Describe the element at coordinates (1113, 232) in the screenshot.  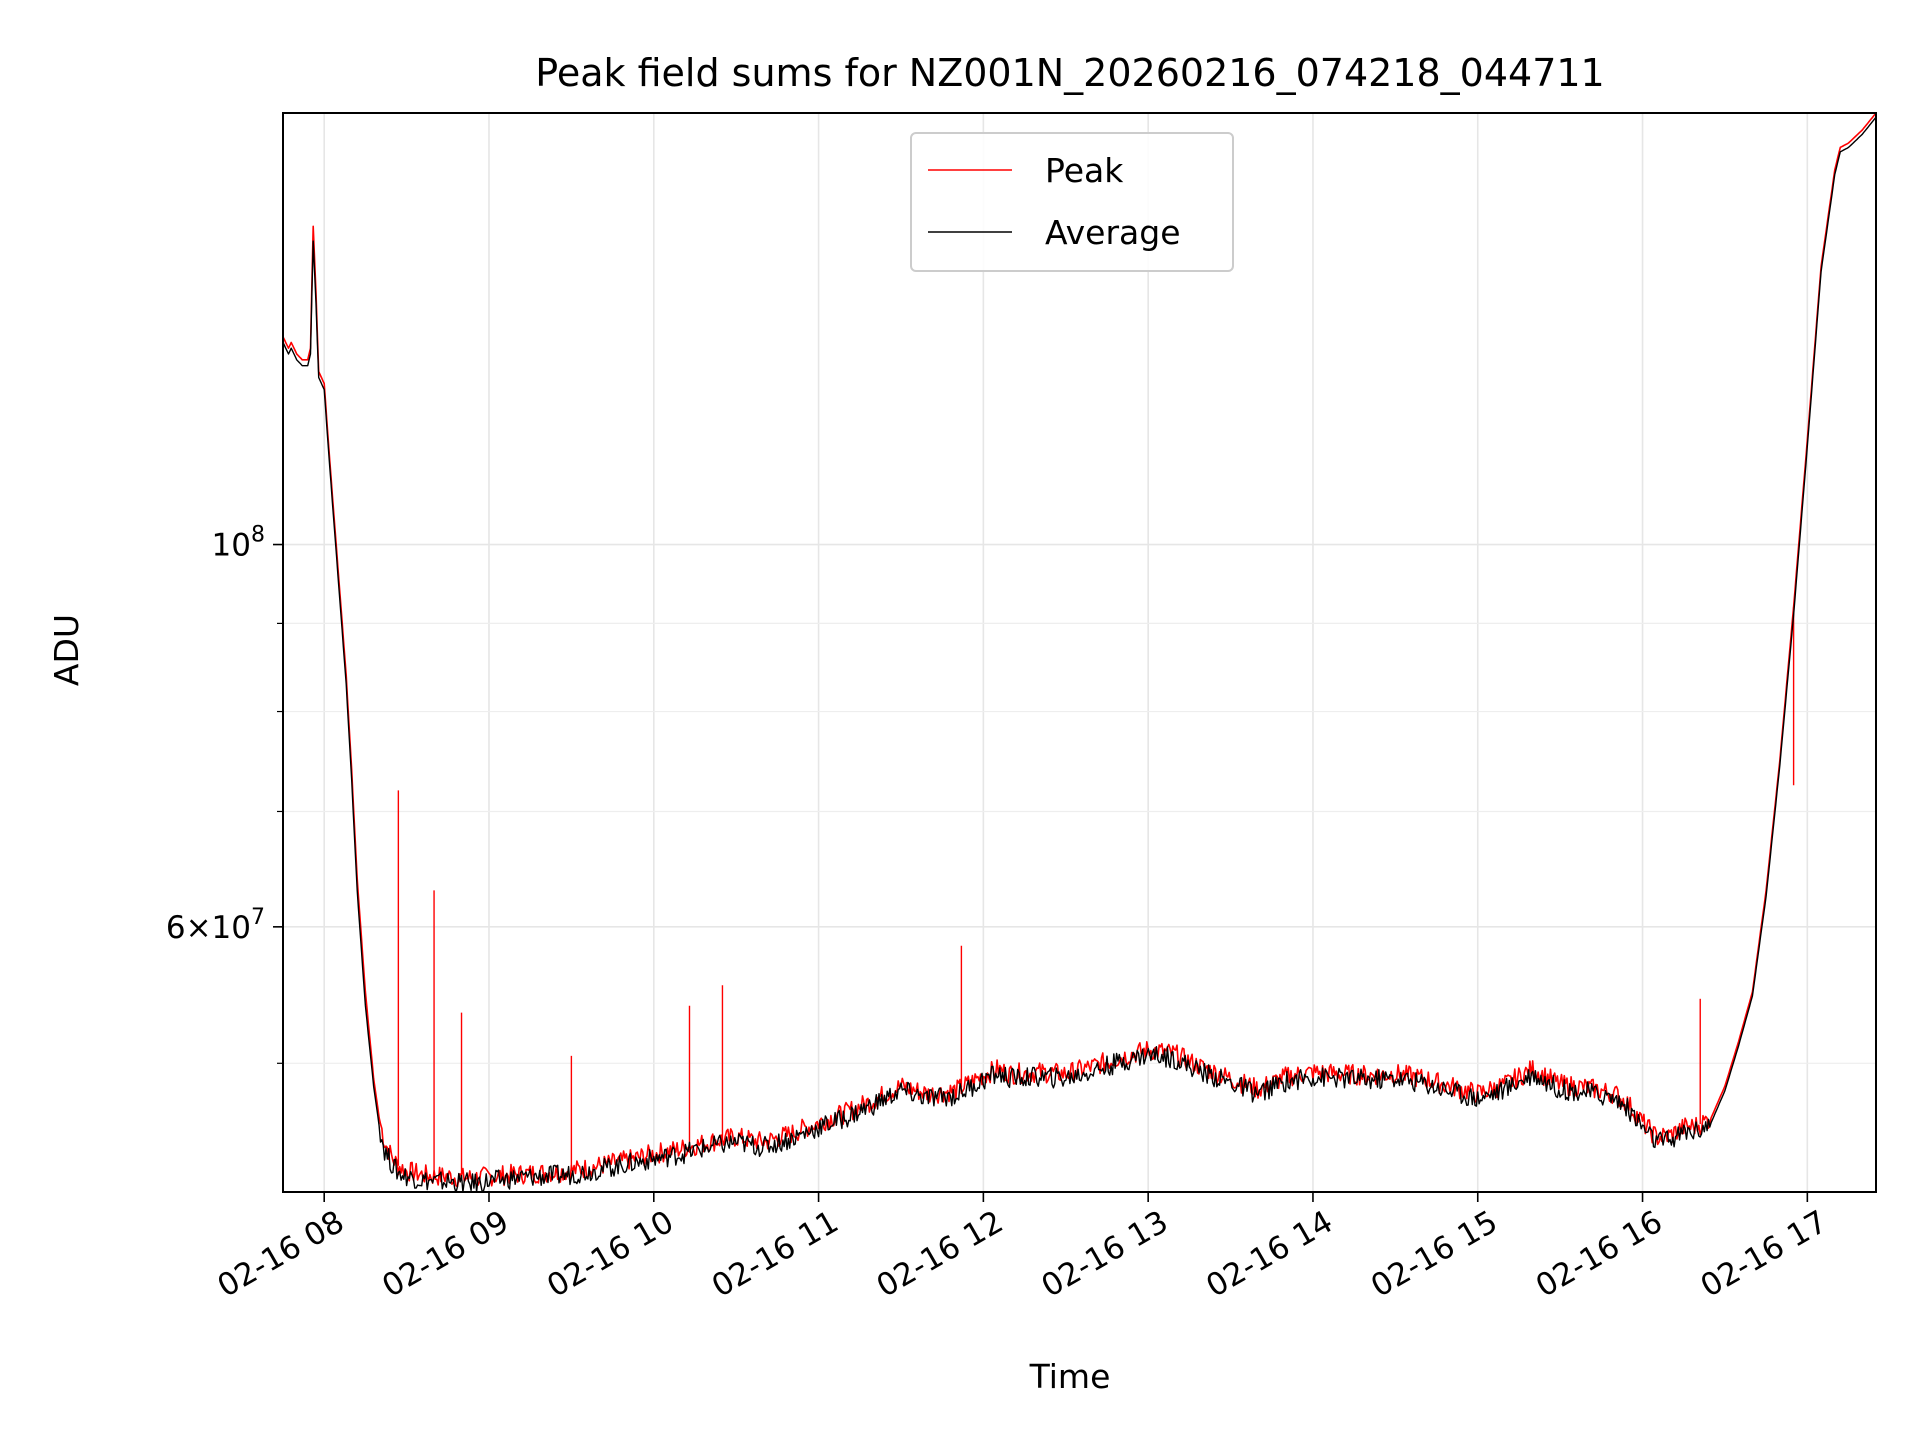
I see `legend-average-label: Average` at that location.